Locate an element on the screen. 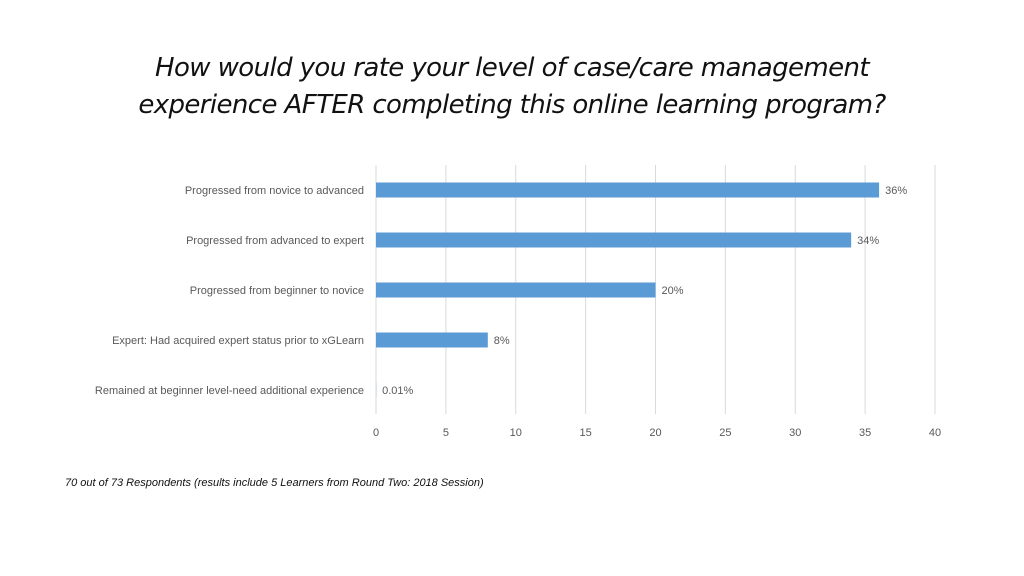 The height and width of the screenshot is (576, 1024). data-label: 0.01% is located at coordinates (397, 391).